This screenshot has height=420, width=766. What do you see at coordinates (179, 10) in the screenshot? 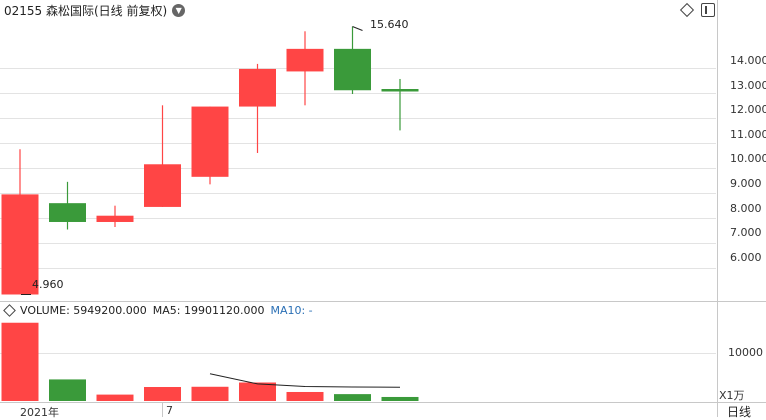
I see `chevron-down-icon: ▼` at bounding box center [179, 10].